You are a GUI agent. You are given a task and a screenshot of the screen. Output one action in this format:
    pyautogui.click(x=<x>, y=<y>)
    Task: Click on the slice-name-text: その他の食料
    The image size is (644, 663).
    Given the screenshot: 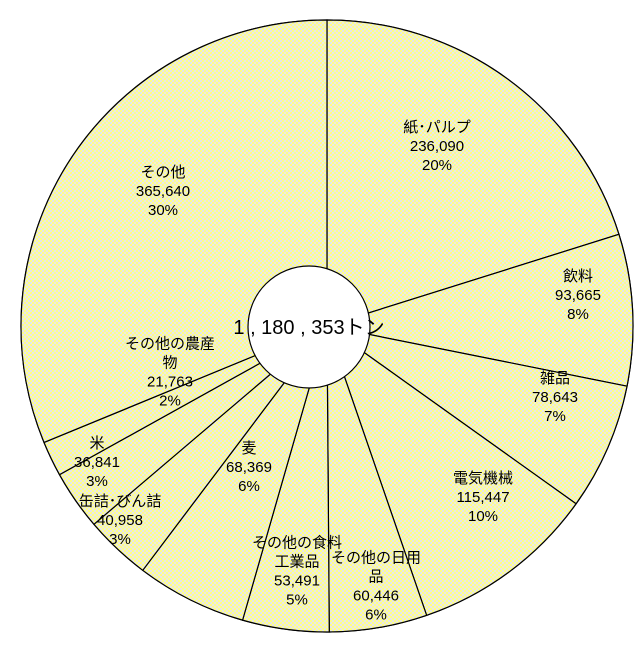 What is the action you would take?
    pyautogui.click(x=297, y=543)
    